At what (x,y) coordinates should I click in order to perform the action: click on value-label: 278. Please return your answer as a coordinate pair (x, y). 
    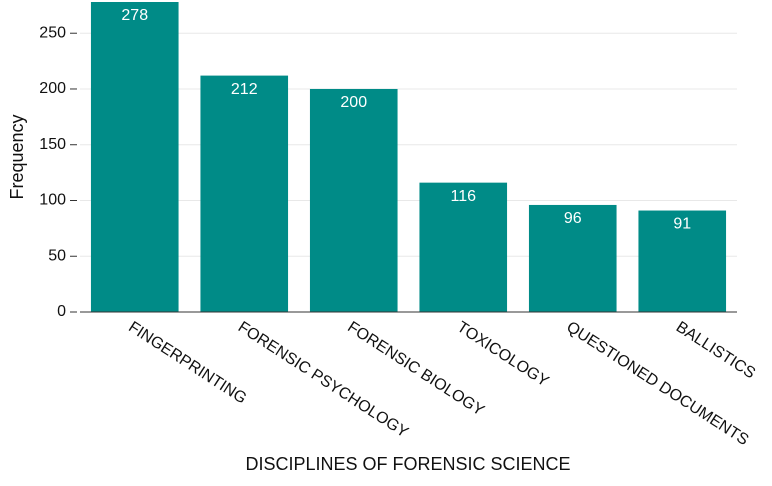
    Looking at the image, I should click on (134, 15).